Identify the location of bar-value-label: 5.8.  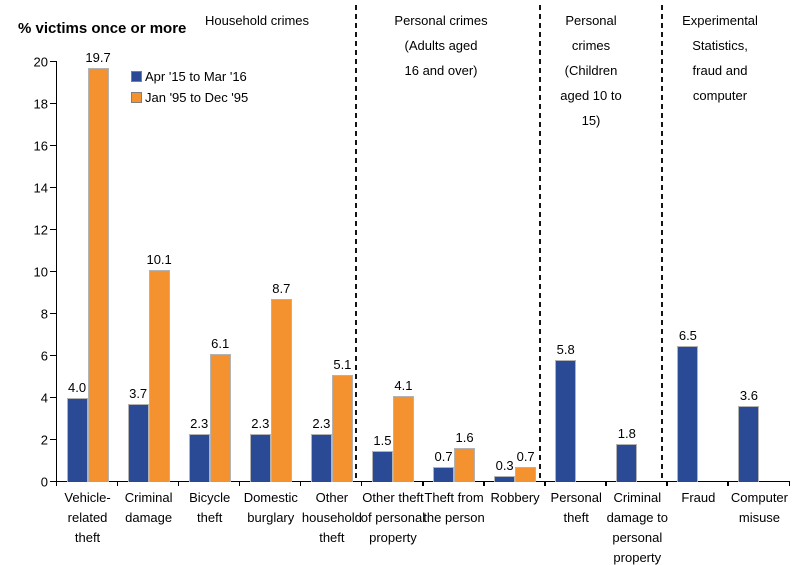
(565, 350).